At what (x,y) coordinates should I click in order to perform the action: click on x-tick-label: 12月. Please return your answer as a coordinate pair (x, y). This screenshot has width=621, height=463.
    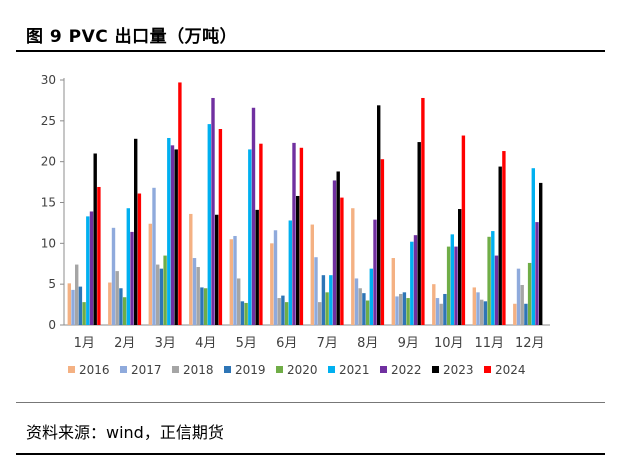
    Looking at the image, I should click on (530, 343).